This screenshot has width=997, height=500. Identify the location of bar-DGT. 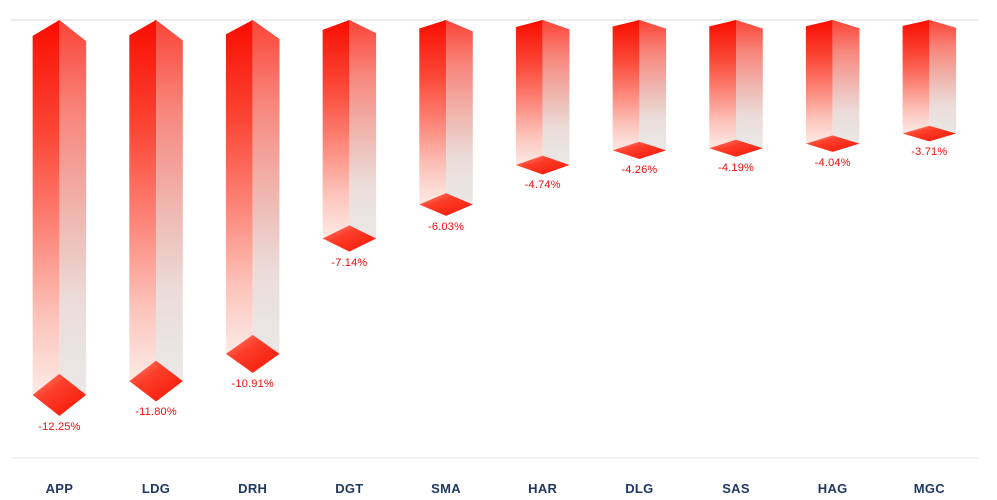
(349, 136).